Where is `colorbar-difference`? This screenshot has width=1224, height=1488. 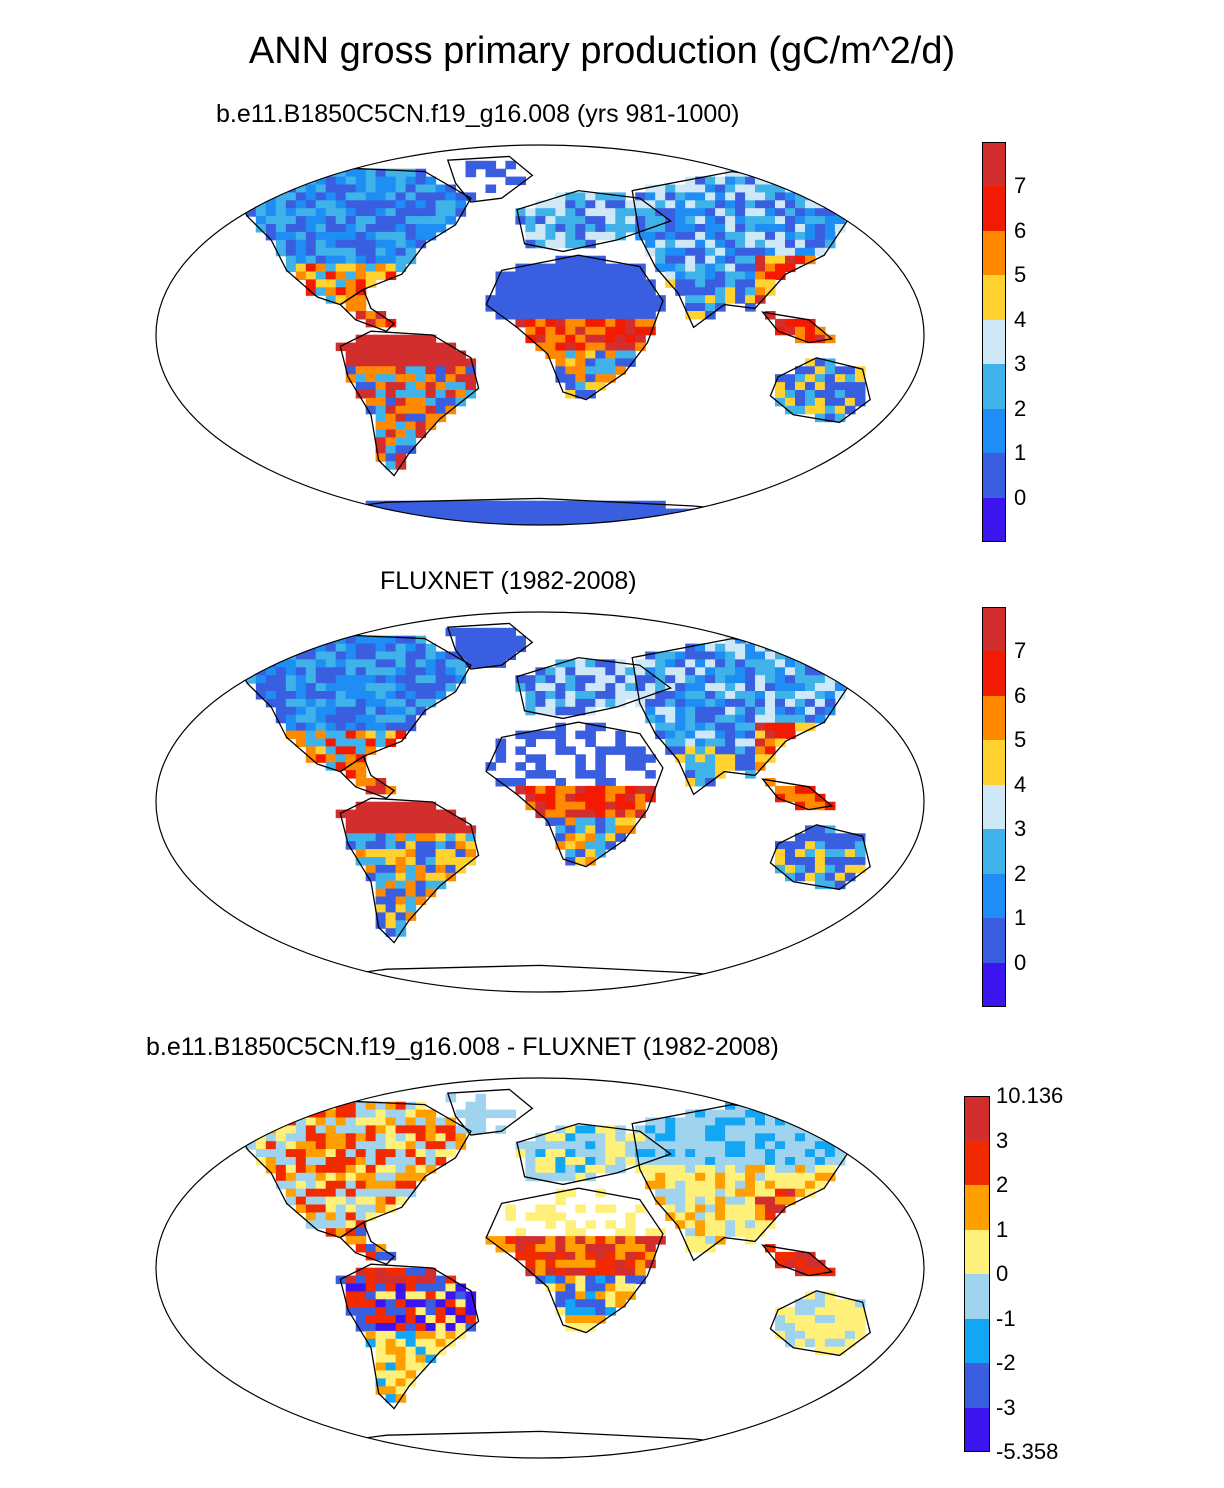
colorbar-difference is located at coordinates (977, 1274).